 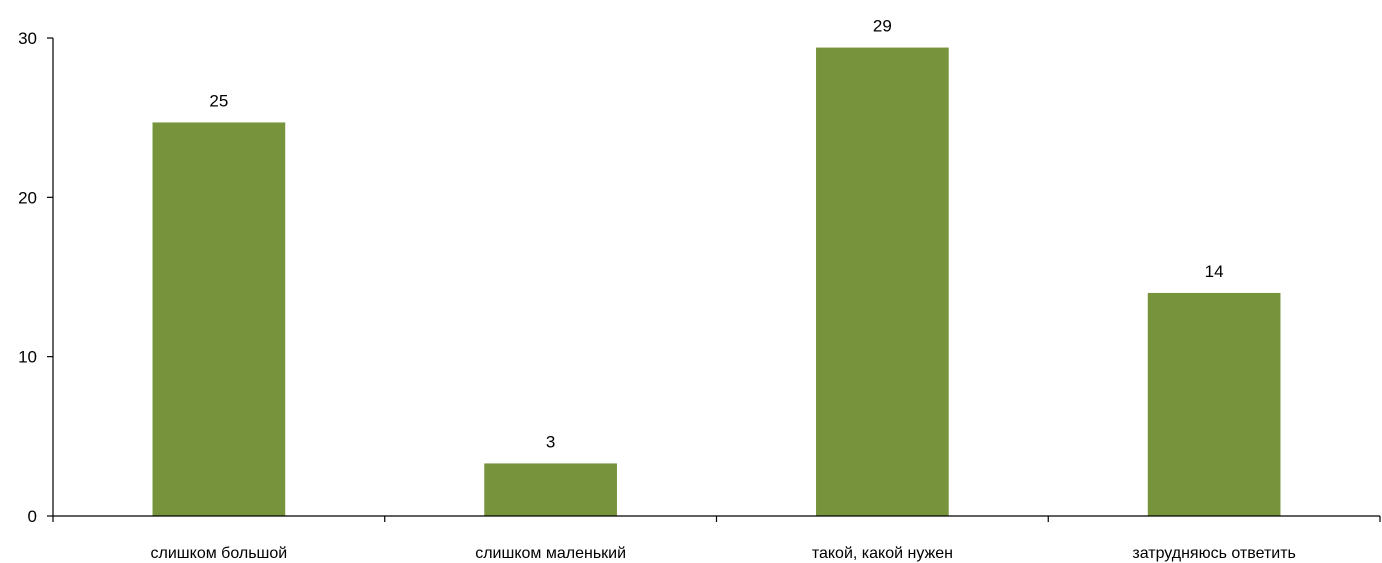 What do you see at coordinates (35, 277) in the screenshot?
I see `y-ticks-group: 0 10 20 30` at bounding box center [35, 277].